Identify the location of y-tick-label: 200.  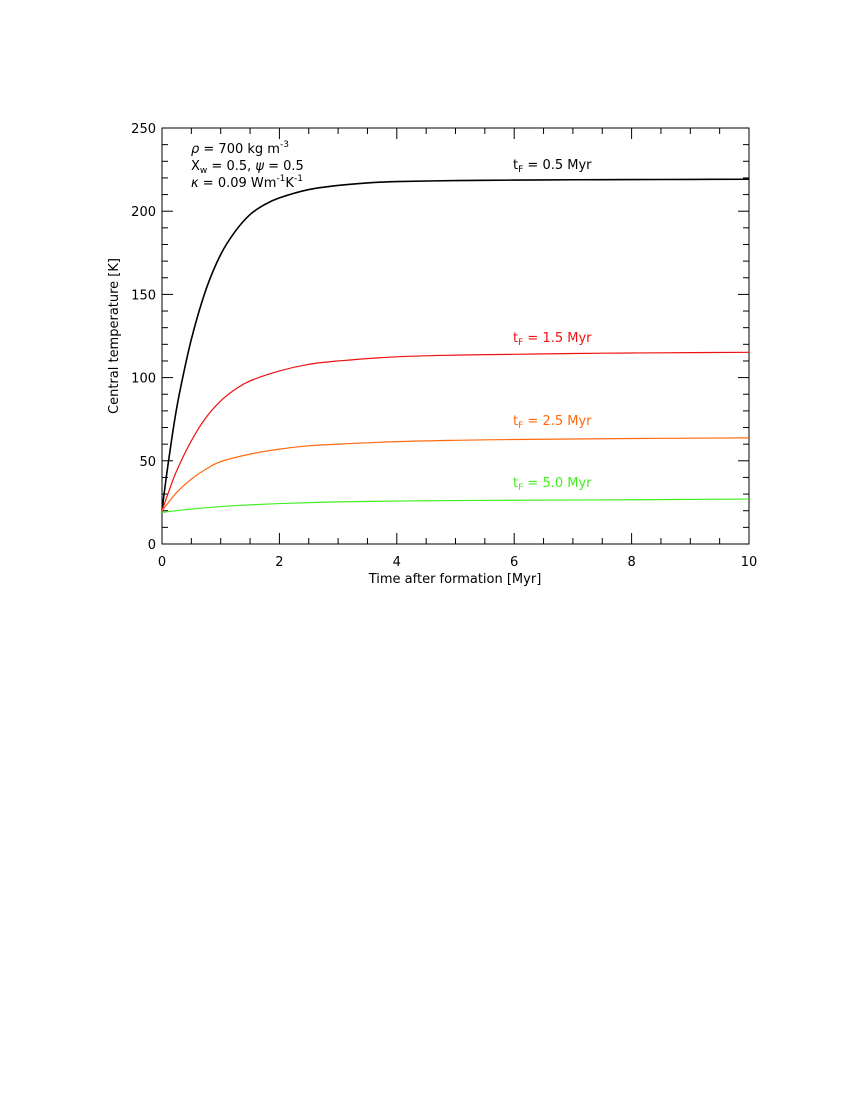
(143, 212).